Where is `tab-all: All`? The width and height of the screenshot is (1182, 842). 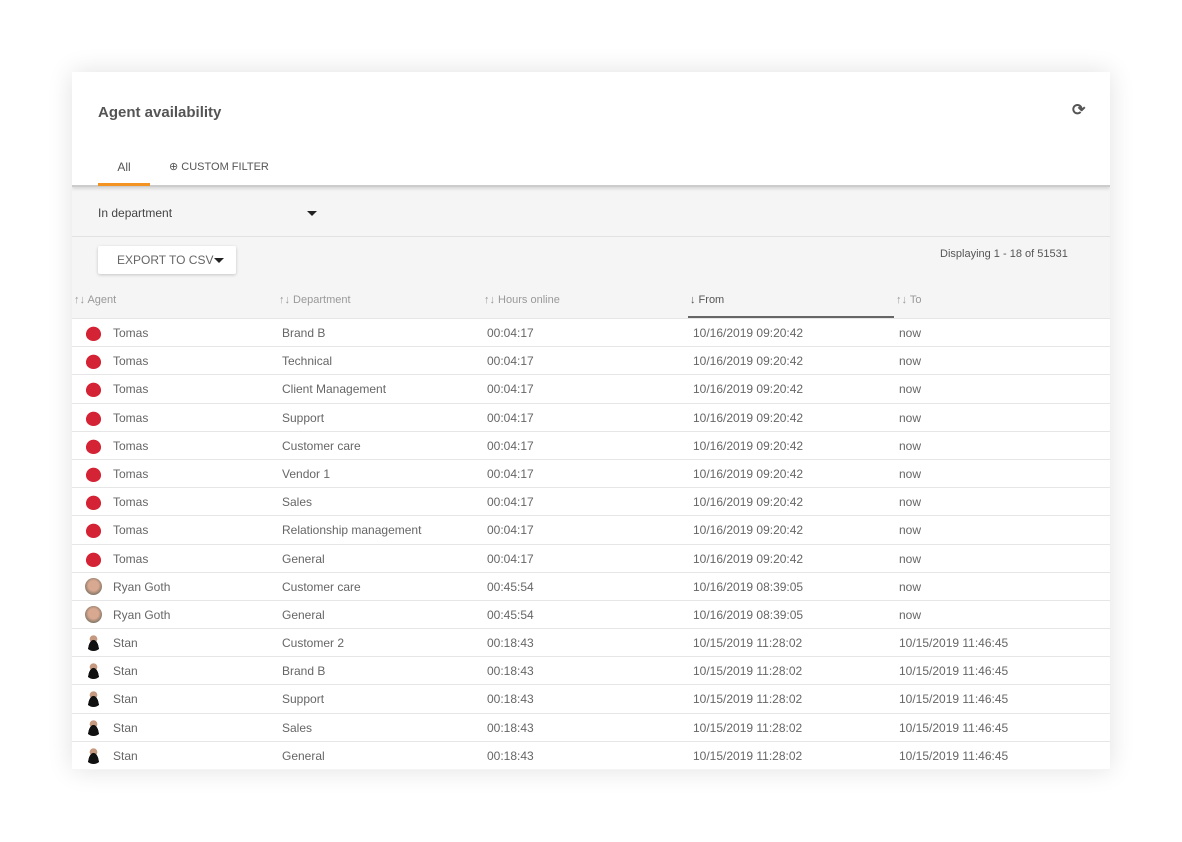 tab-all: All is located at coordinates (124, 173).